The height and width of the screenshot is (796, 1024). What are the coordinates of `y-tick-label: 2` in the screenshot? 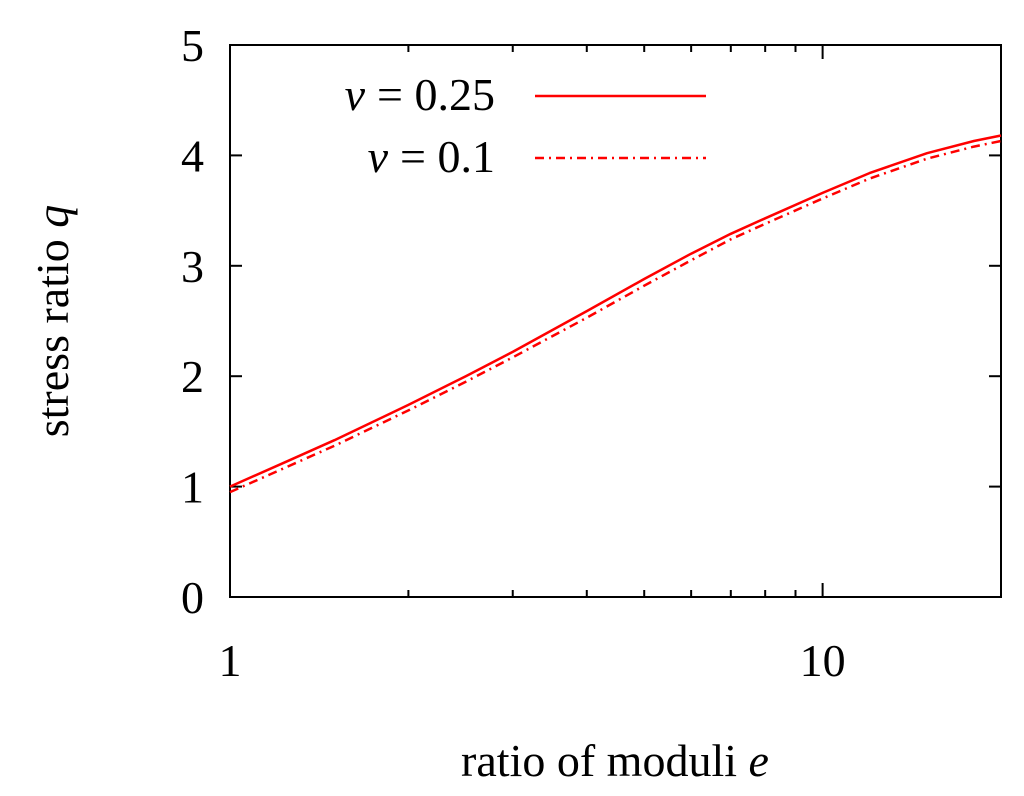 It's located at (192, 376).